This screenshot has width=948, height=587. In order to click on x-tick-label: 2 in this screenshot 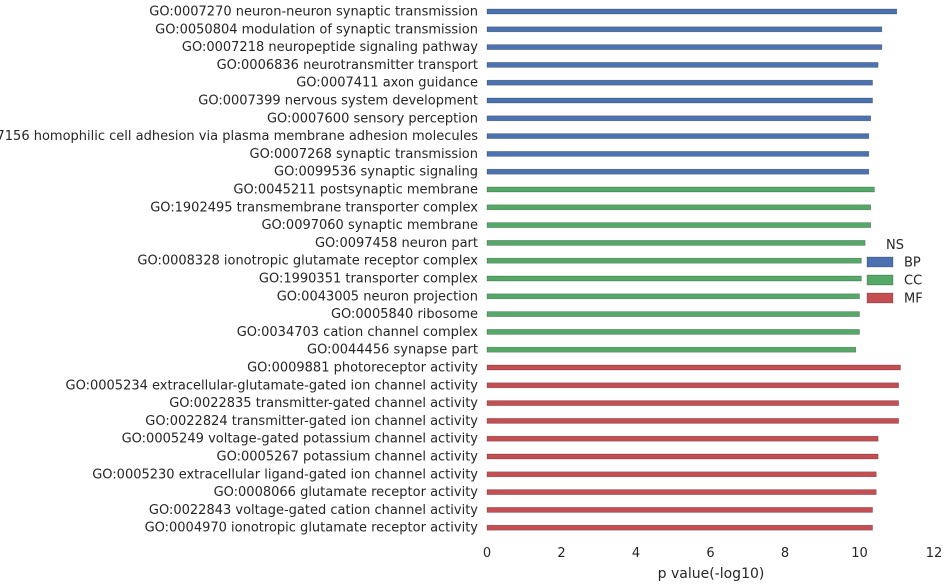, I will do `click(561, 553)`.